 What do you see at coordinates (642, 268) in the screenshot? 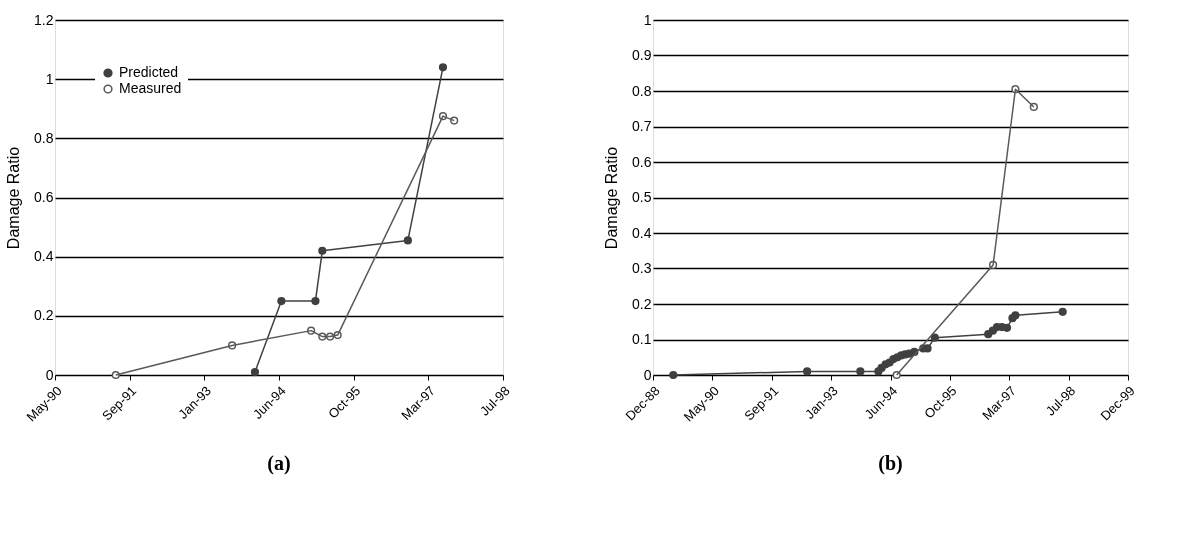
I see `y-tick-label: 0.3` at bounding box center [642, 268].